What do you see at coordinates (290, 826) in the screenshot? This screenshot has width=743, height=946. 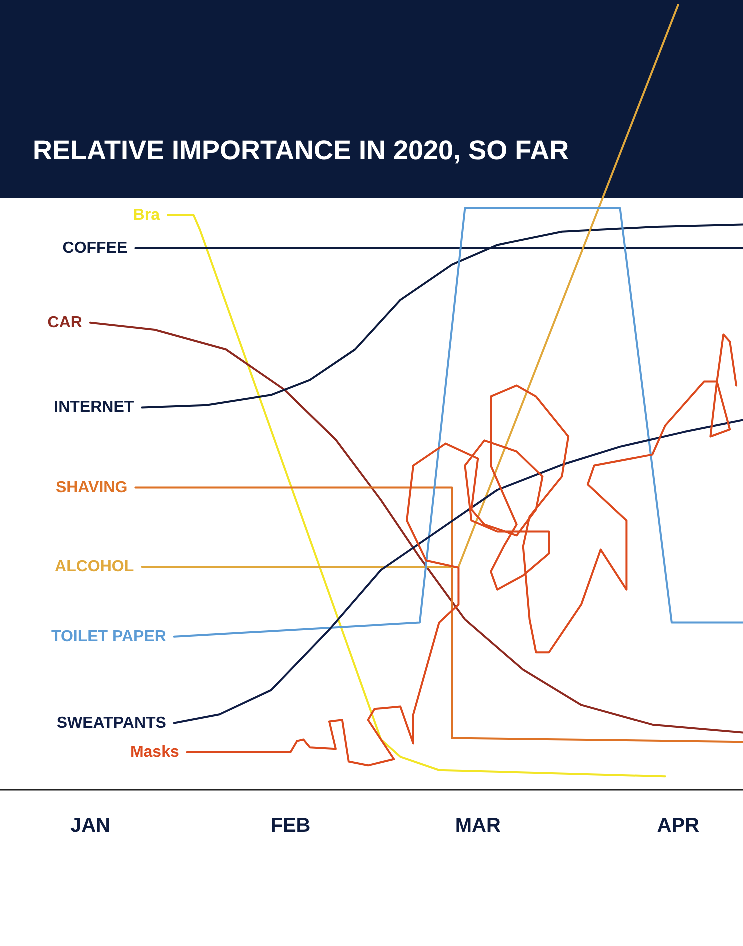 I see `x-tick-label: FEB` at bounding box center [290, 826].